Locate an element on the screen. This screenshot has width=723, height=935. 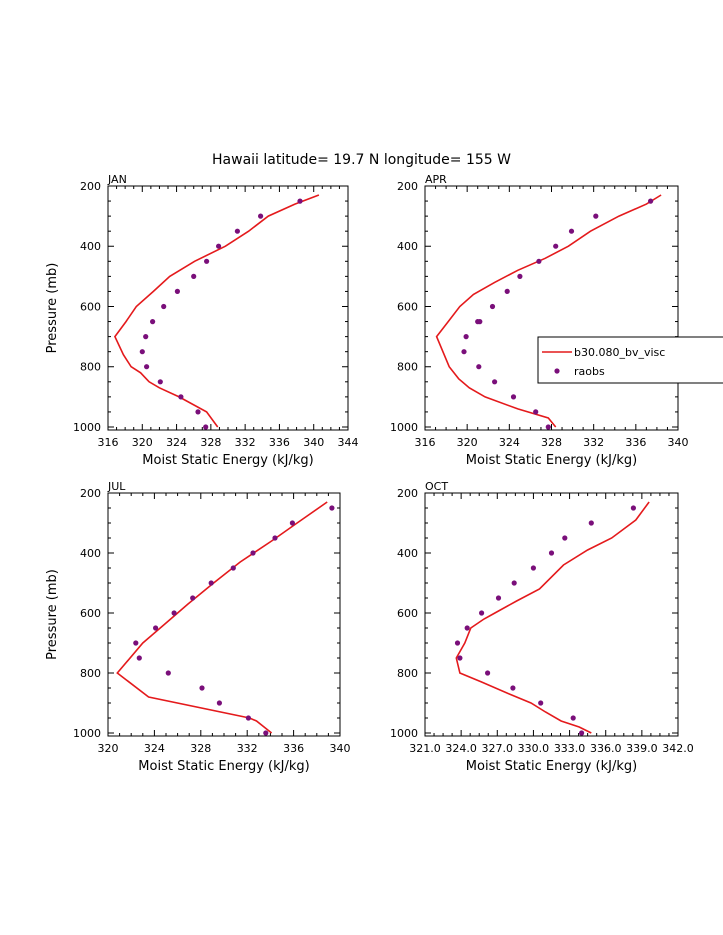
panel-label-apr: APR is located at coordinates (436, 179).